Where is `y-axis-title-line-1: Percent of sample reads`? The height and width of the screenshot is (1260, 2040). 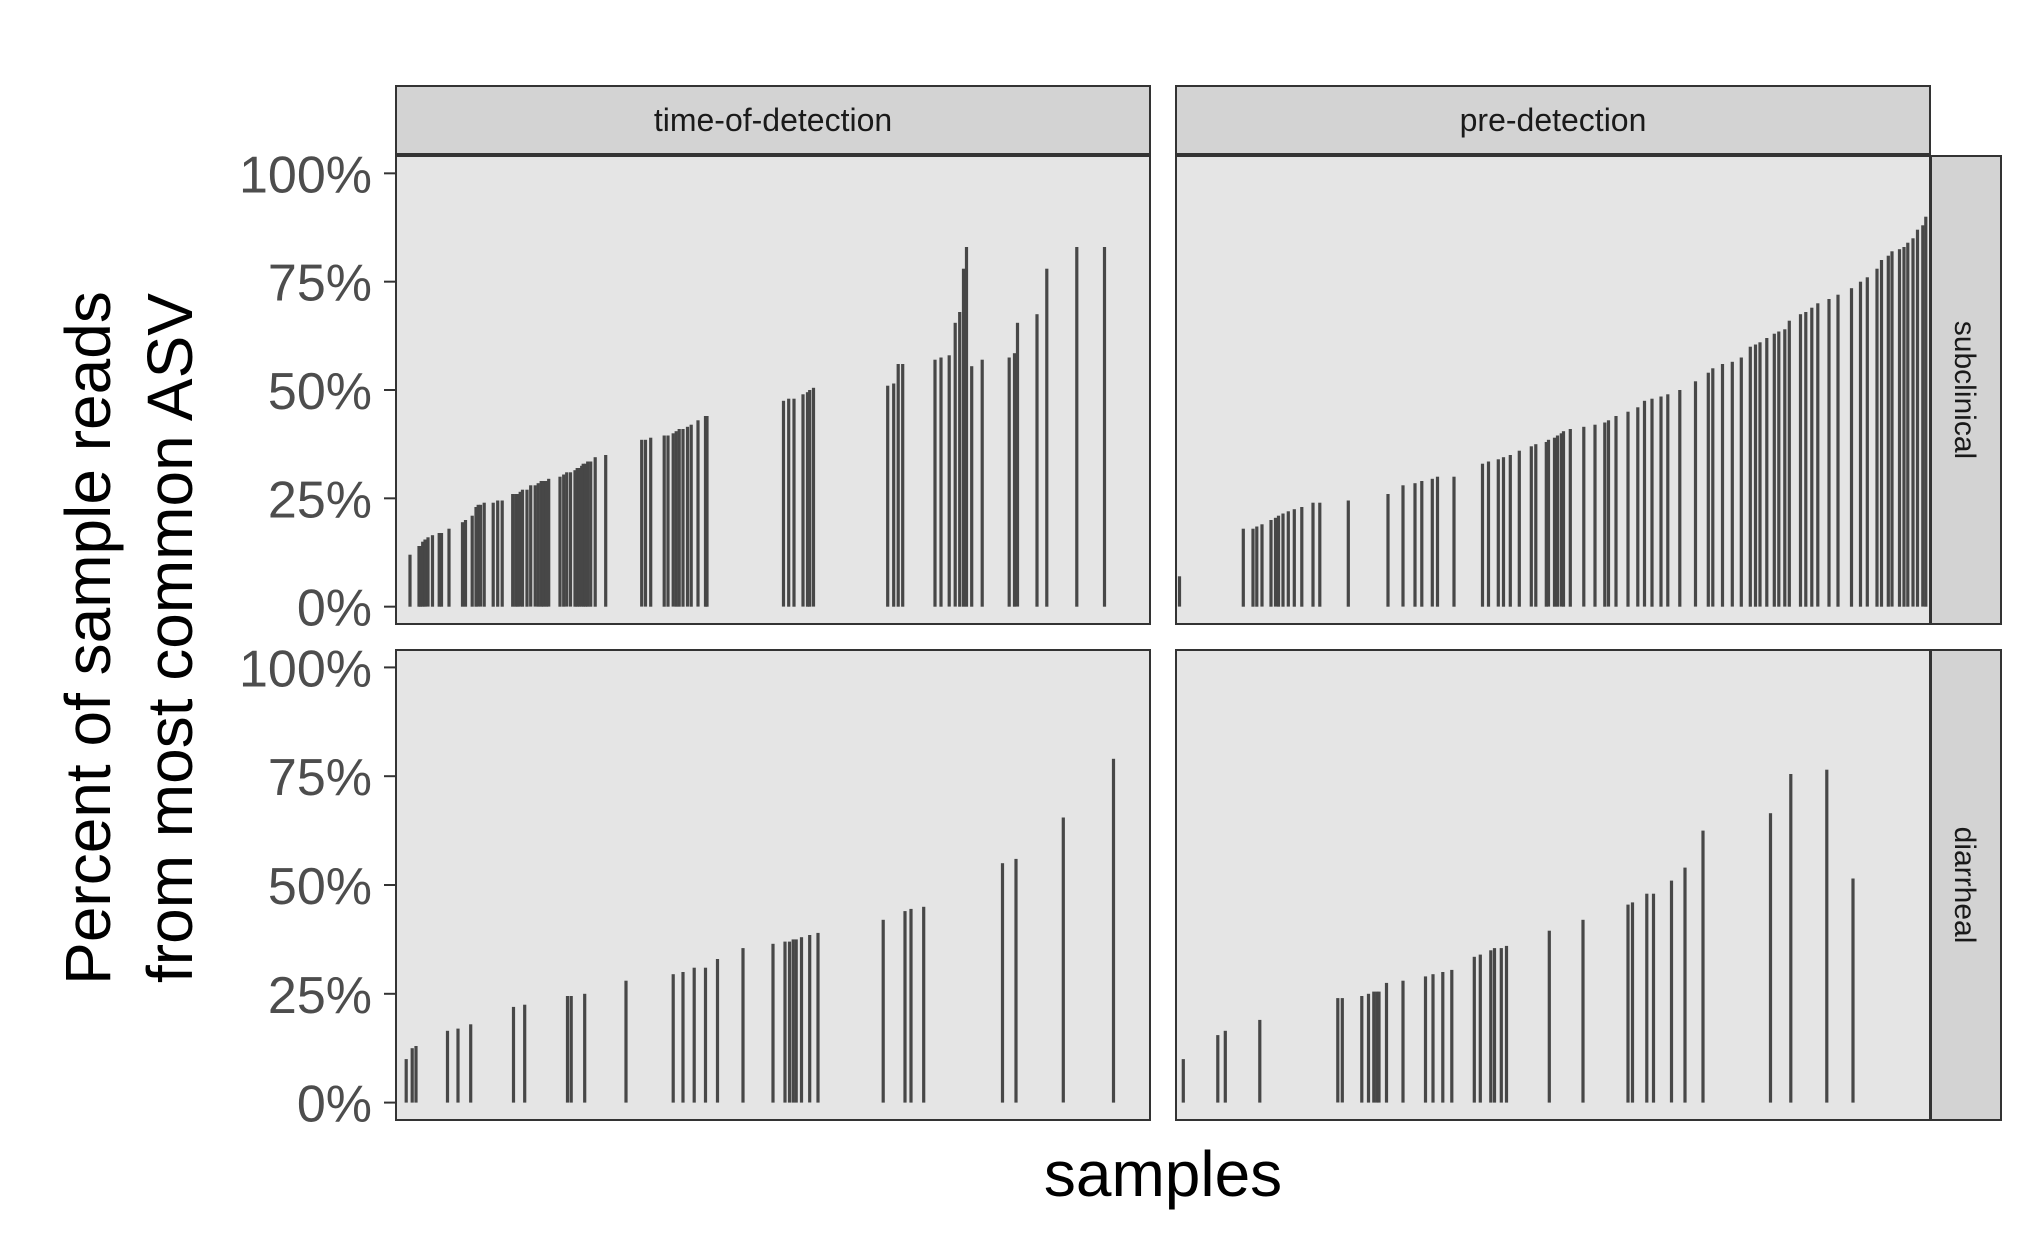 y-axis-title-line-1: Percent of sample reads is located at coordinates (88, 638).